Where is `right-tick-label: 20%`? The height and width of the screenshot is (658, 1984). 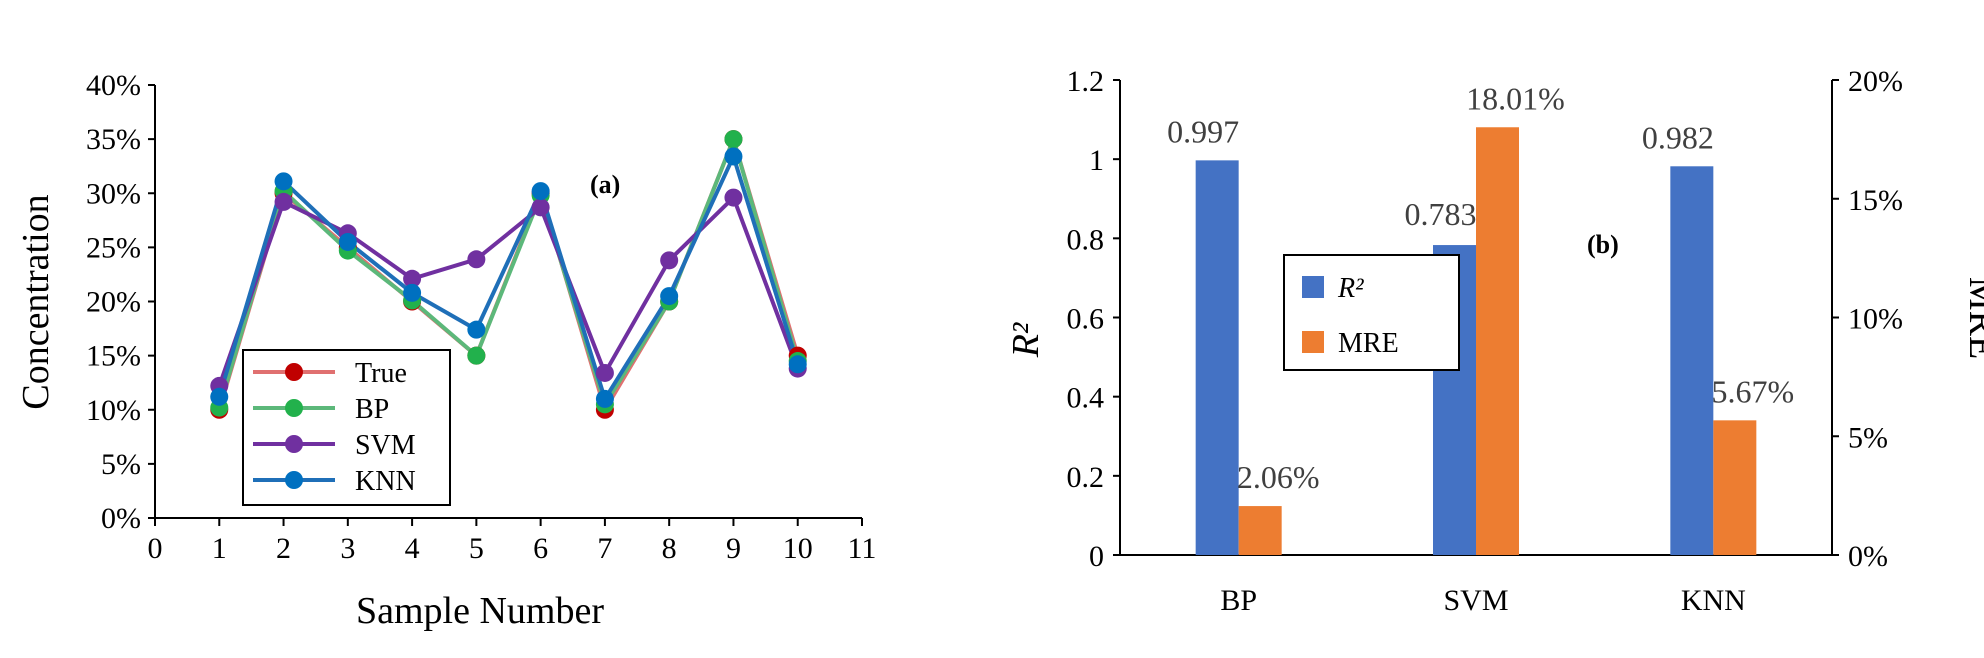
right-tick-label: 20% is located at coordinates (1875, 81).